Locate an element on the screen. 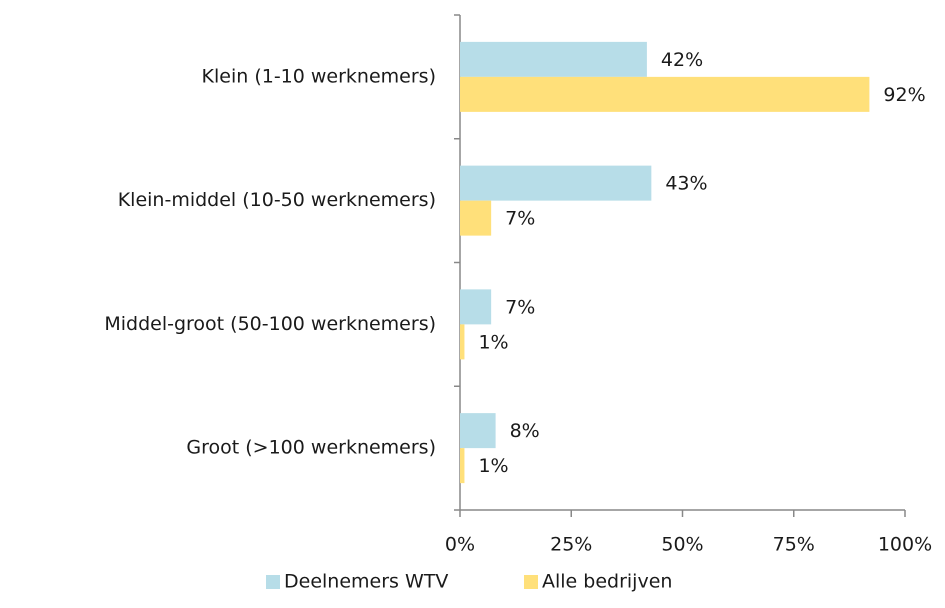 Image resolution: width=945 pixels, height=608 pixels. y-tick-label: Groot (>100 werknemers) is located at coordinates (311, 448).